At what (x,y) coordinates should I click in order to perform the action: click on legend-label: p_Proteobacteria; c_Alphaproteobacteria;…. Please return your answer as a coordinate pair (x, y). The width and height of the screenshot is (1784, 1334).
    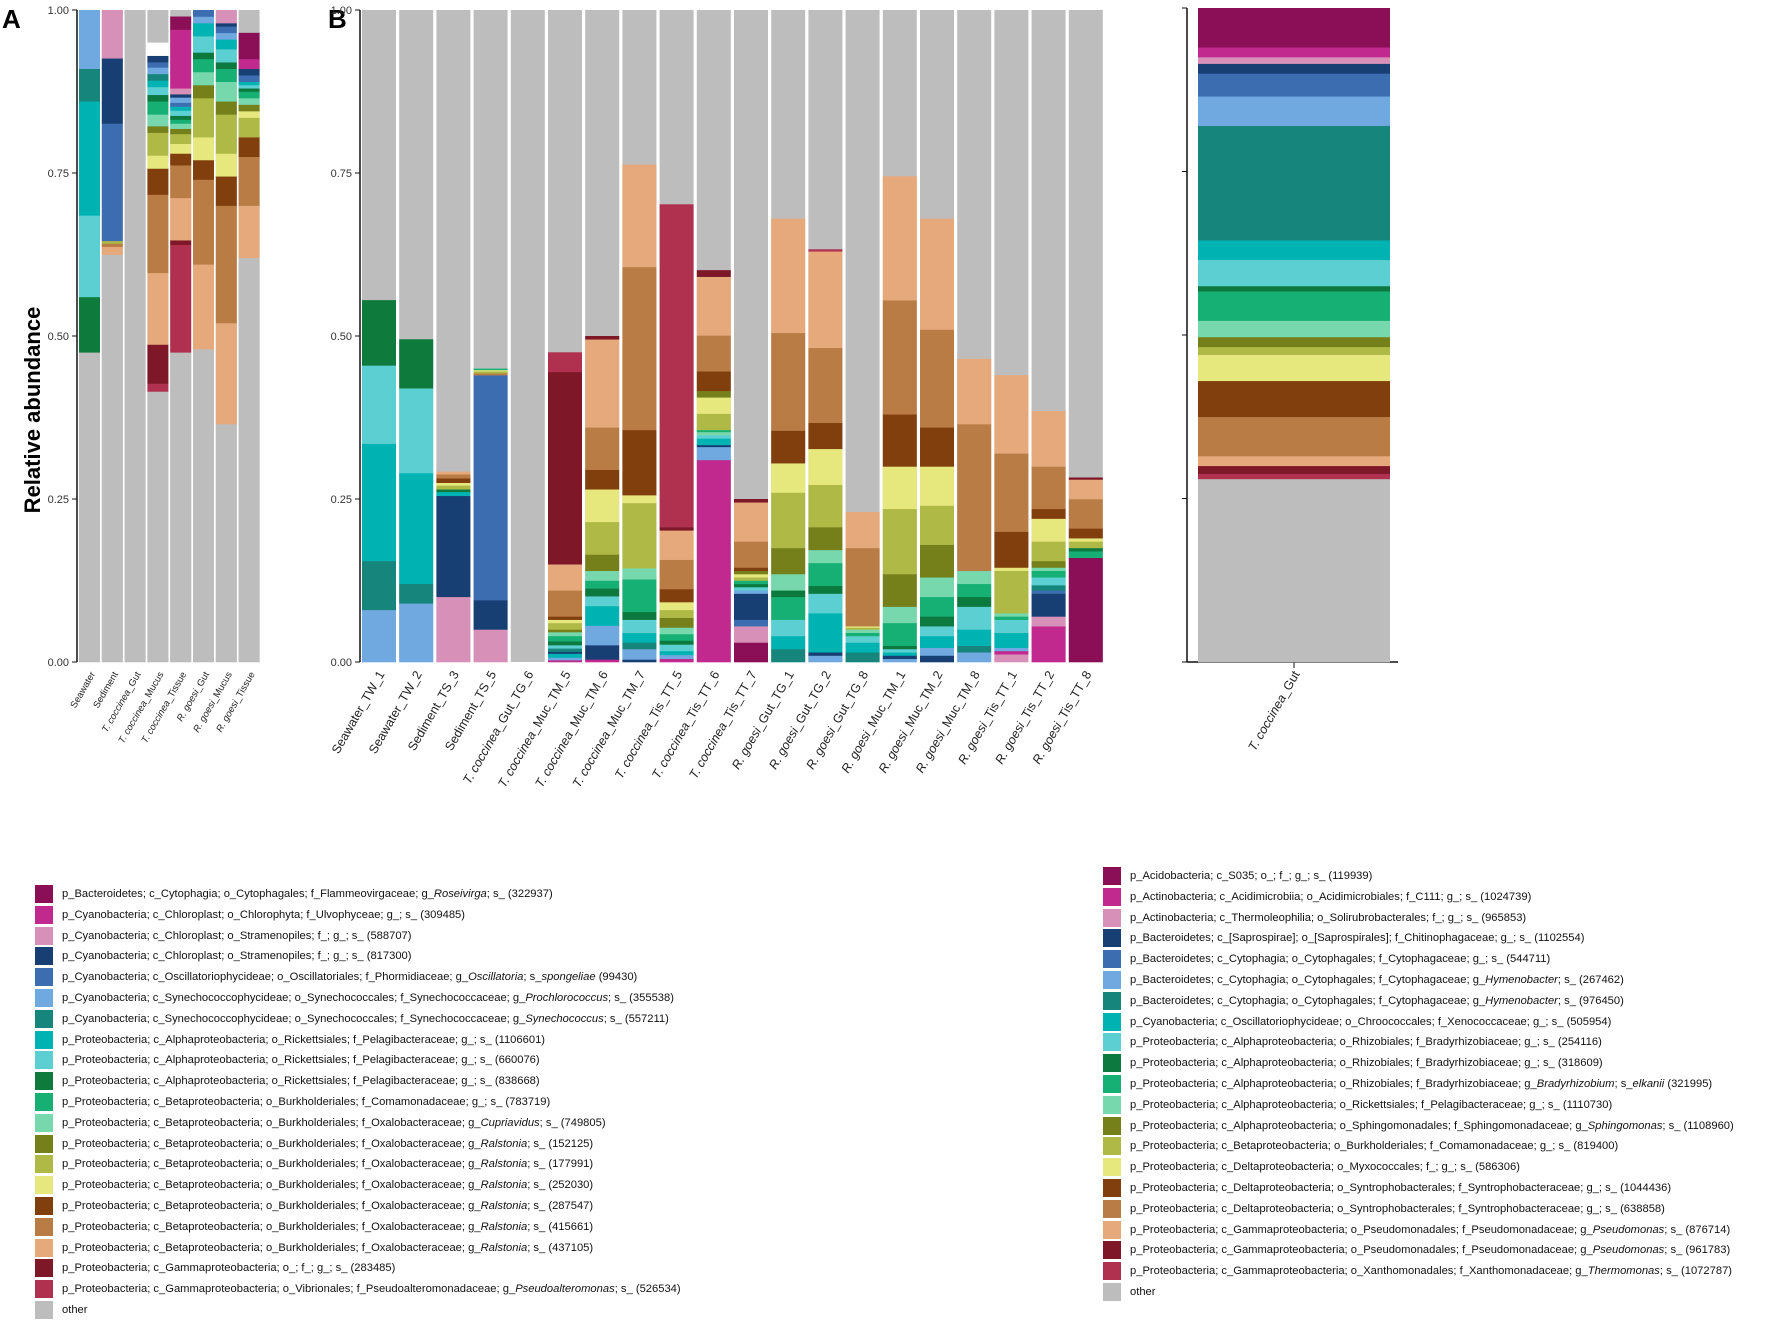
    Looking at the image, I should click on (1432, 1125).